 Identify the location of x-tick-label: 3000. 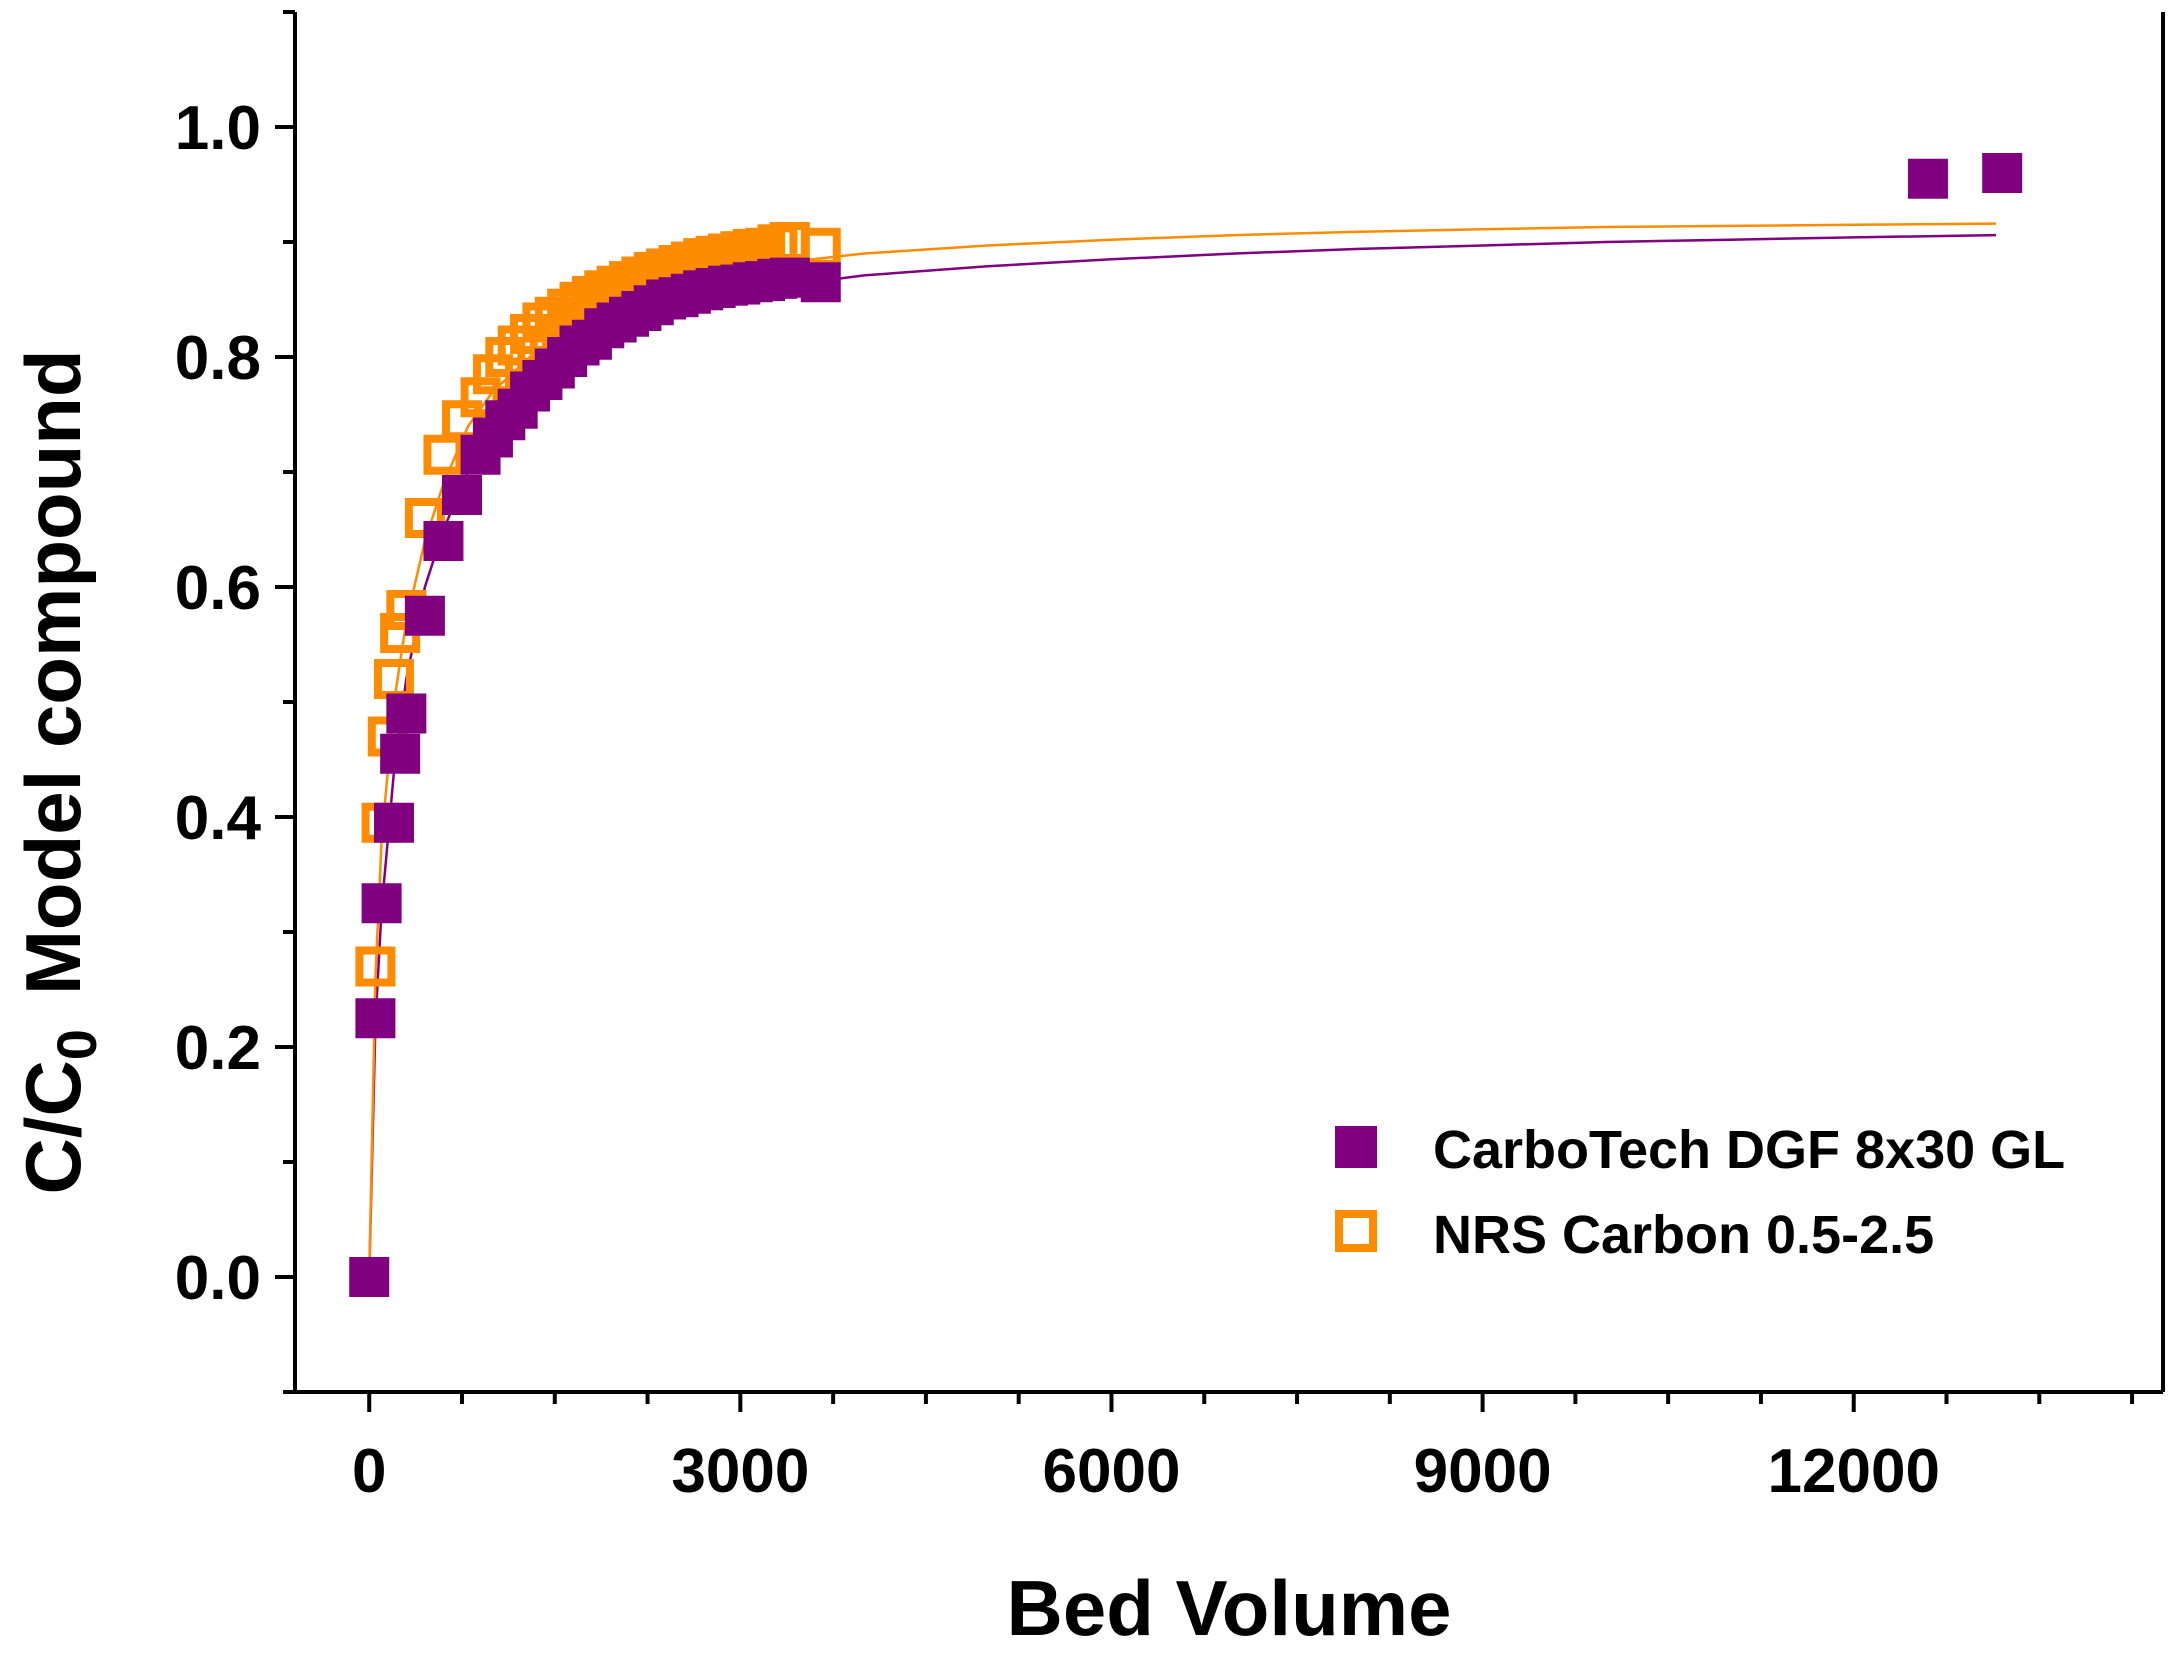
(740, 1471).